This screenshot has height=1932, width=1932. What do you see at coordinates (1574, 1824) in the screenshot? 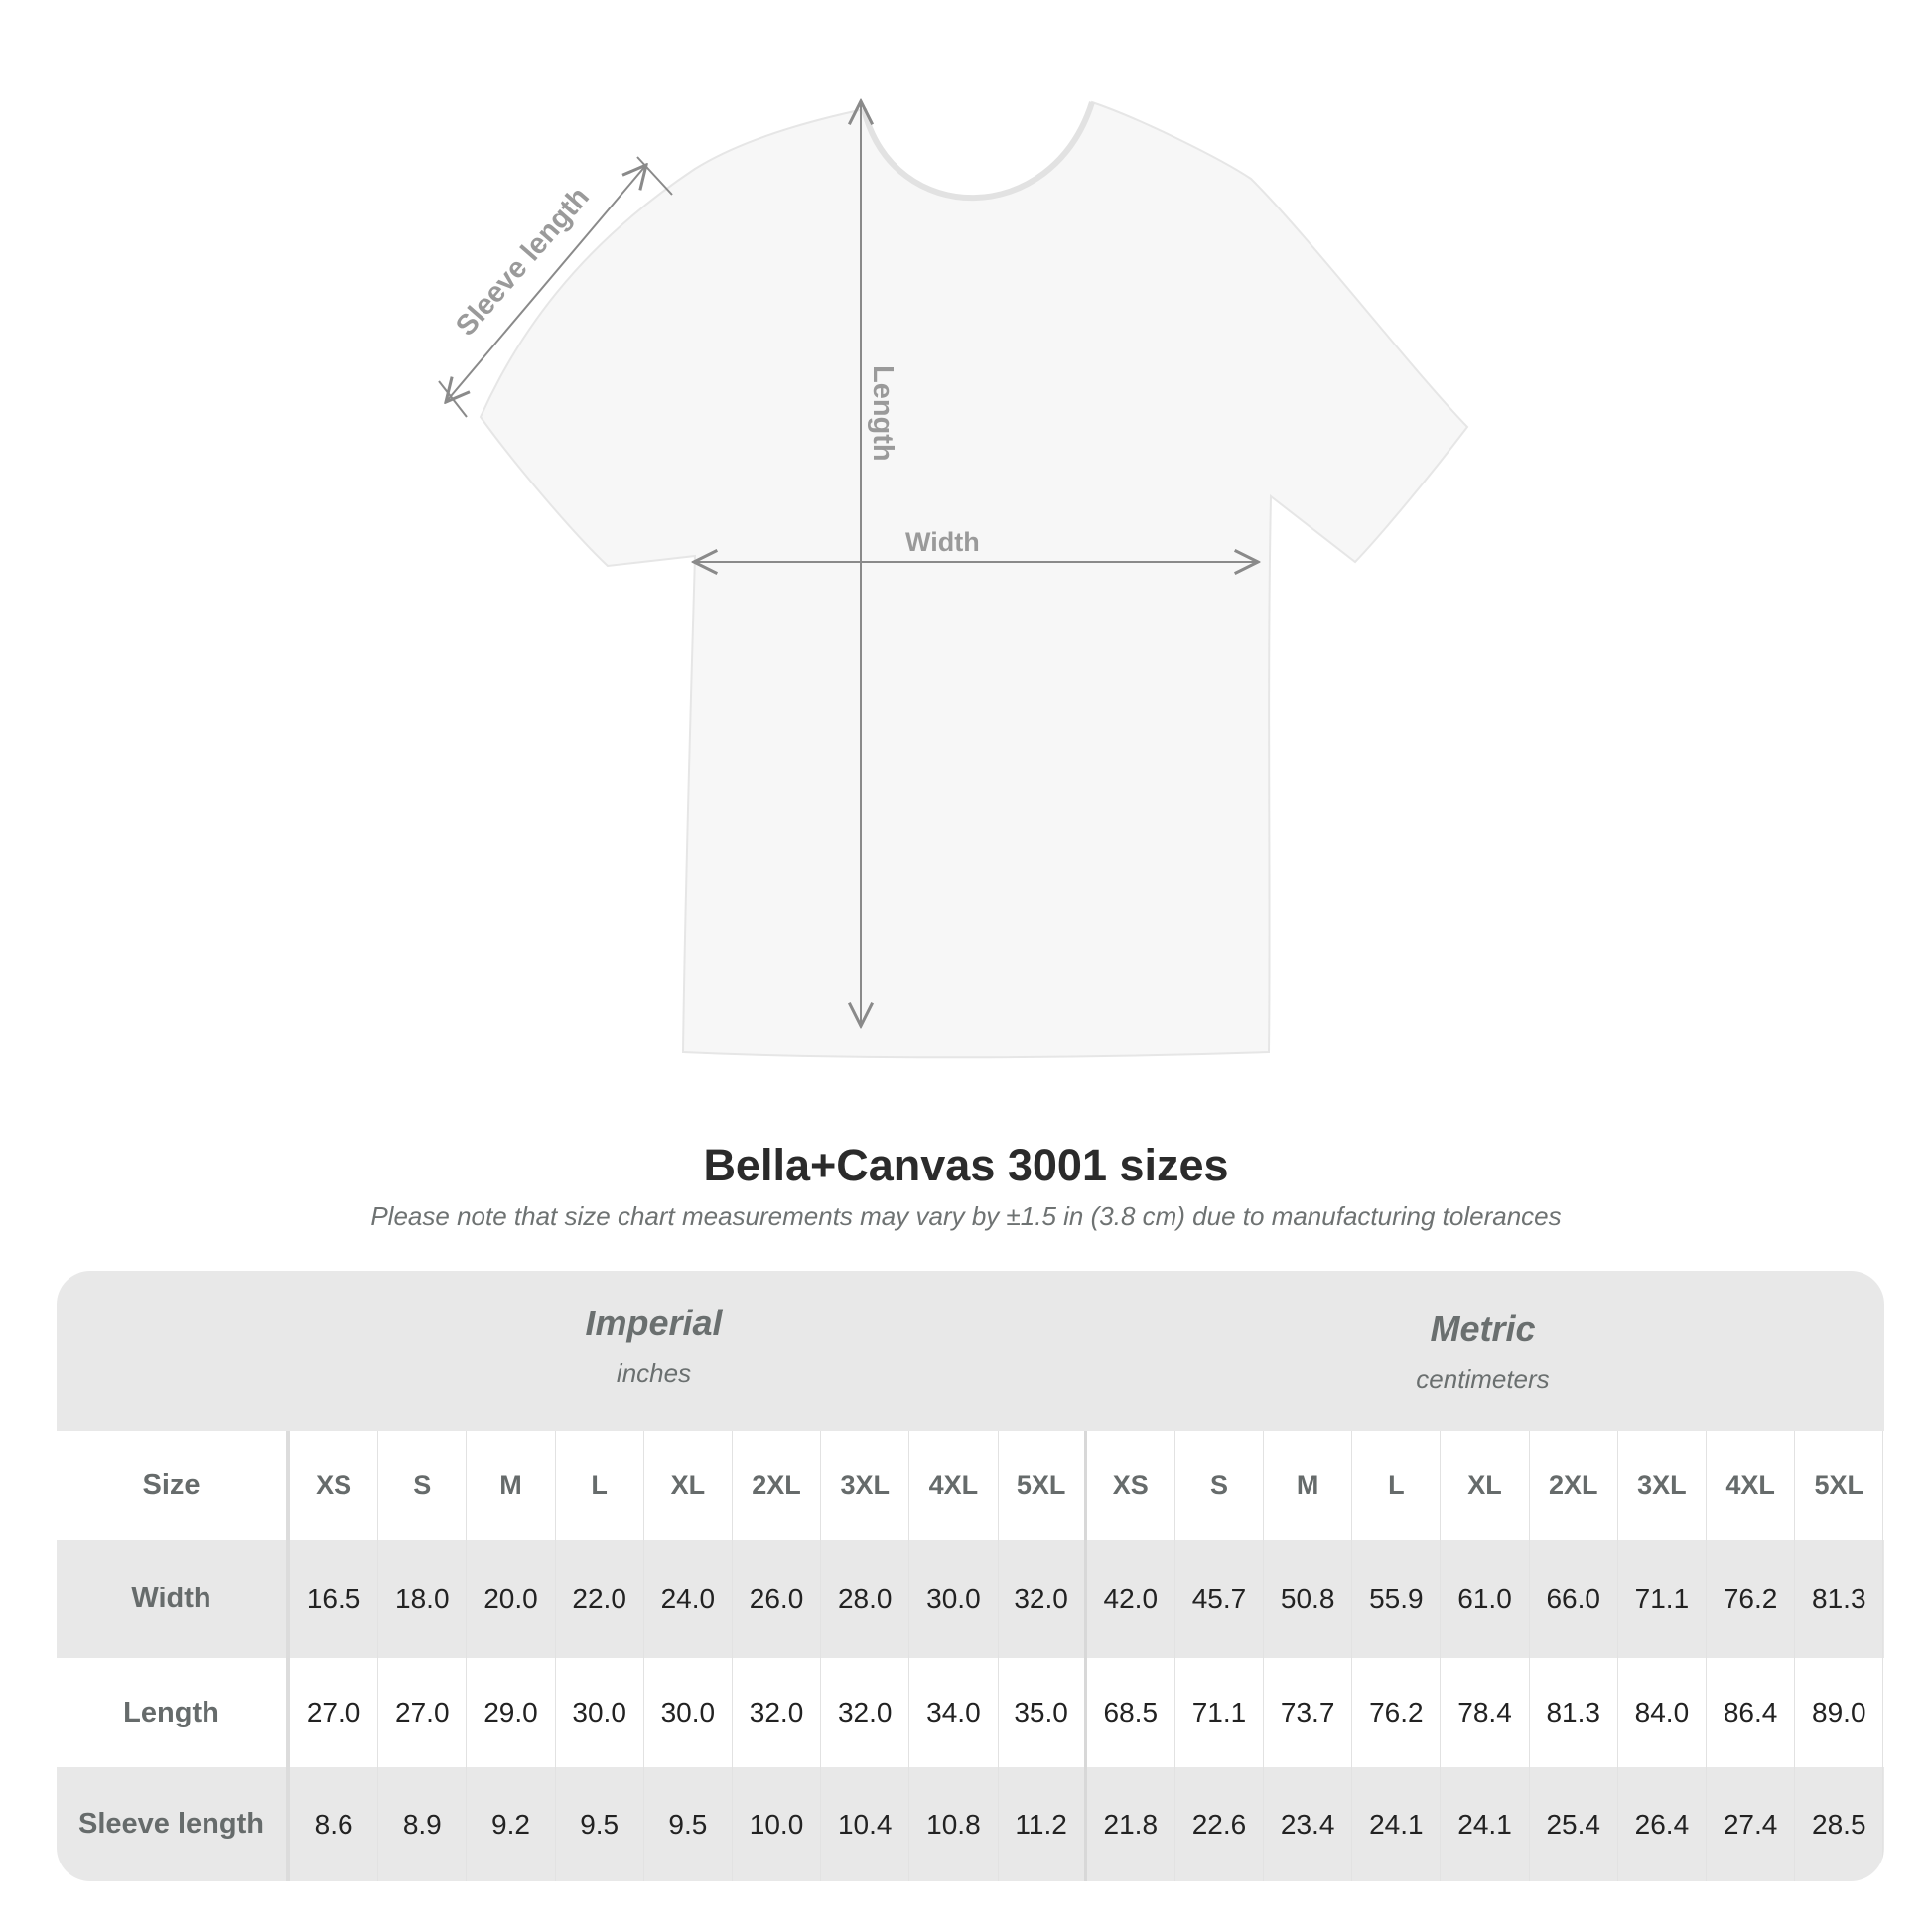
I see `metric-value-cell: 25.4` at bounding box center [1574, 1824].